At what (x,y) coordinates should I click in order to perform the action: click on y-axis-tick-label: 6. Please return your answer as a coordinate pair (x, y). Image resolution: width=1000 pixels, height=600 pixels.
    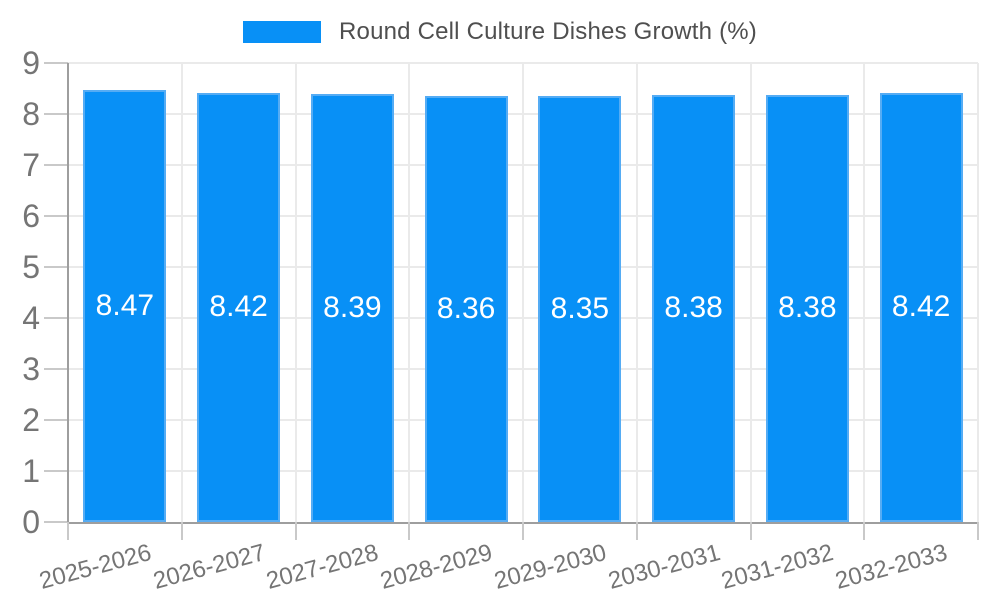
    Looking at the image, I should click on (31, 216).